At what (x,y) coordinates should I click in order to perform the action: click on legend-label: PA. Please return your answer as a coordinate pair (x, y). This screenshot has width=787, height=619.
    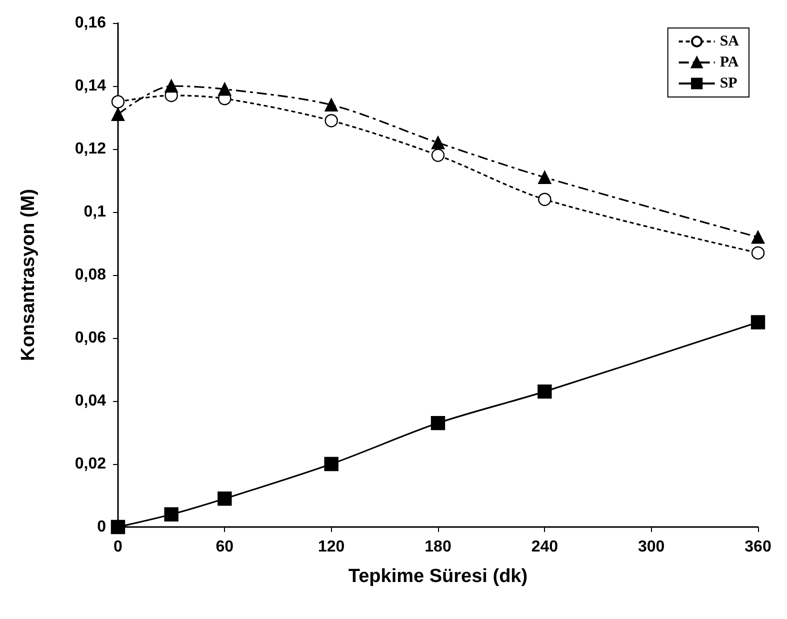
    Looking at the image, I should click on (729, 62).